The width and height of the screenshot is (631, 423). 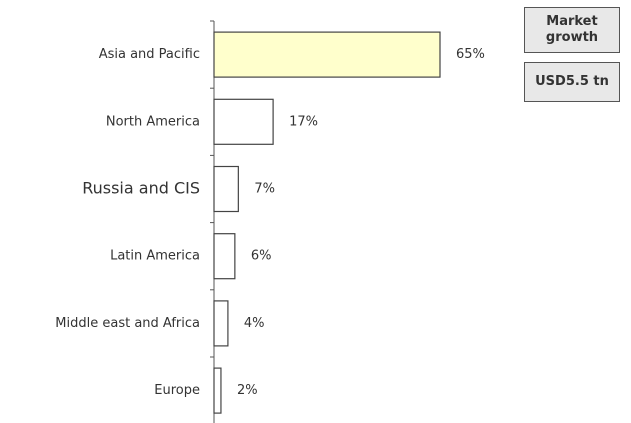 What do you see at coordinates (254, 323) in the screenshot?
I see `value-label: 4%` at bounding box center [254, 323].